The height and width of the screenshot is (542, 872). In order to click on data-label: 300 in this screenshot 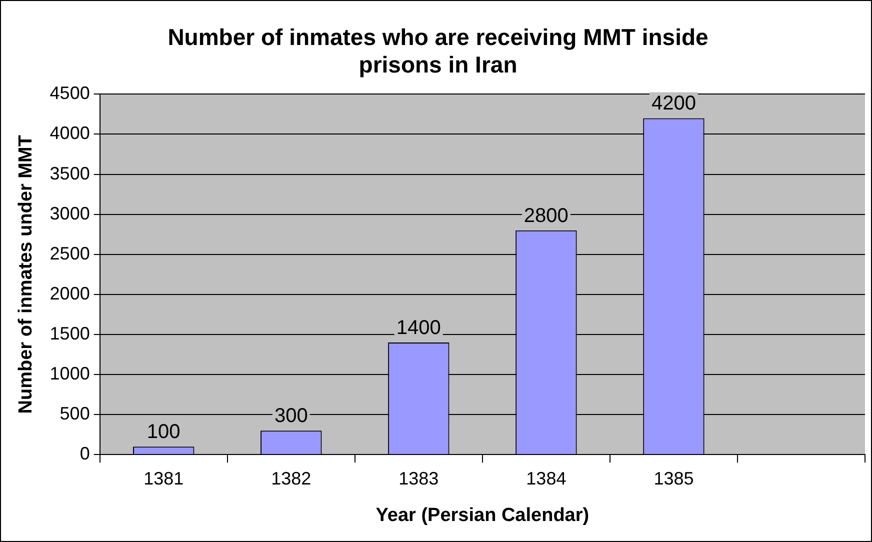, I will do `click(291, 416)`.